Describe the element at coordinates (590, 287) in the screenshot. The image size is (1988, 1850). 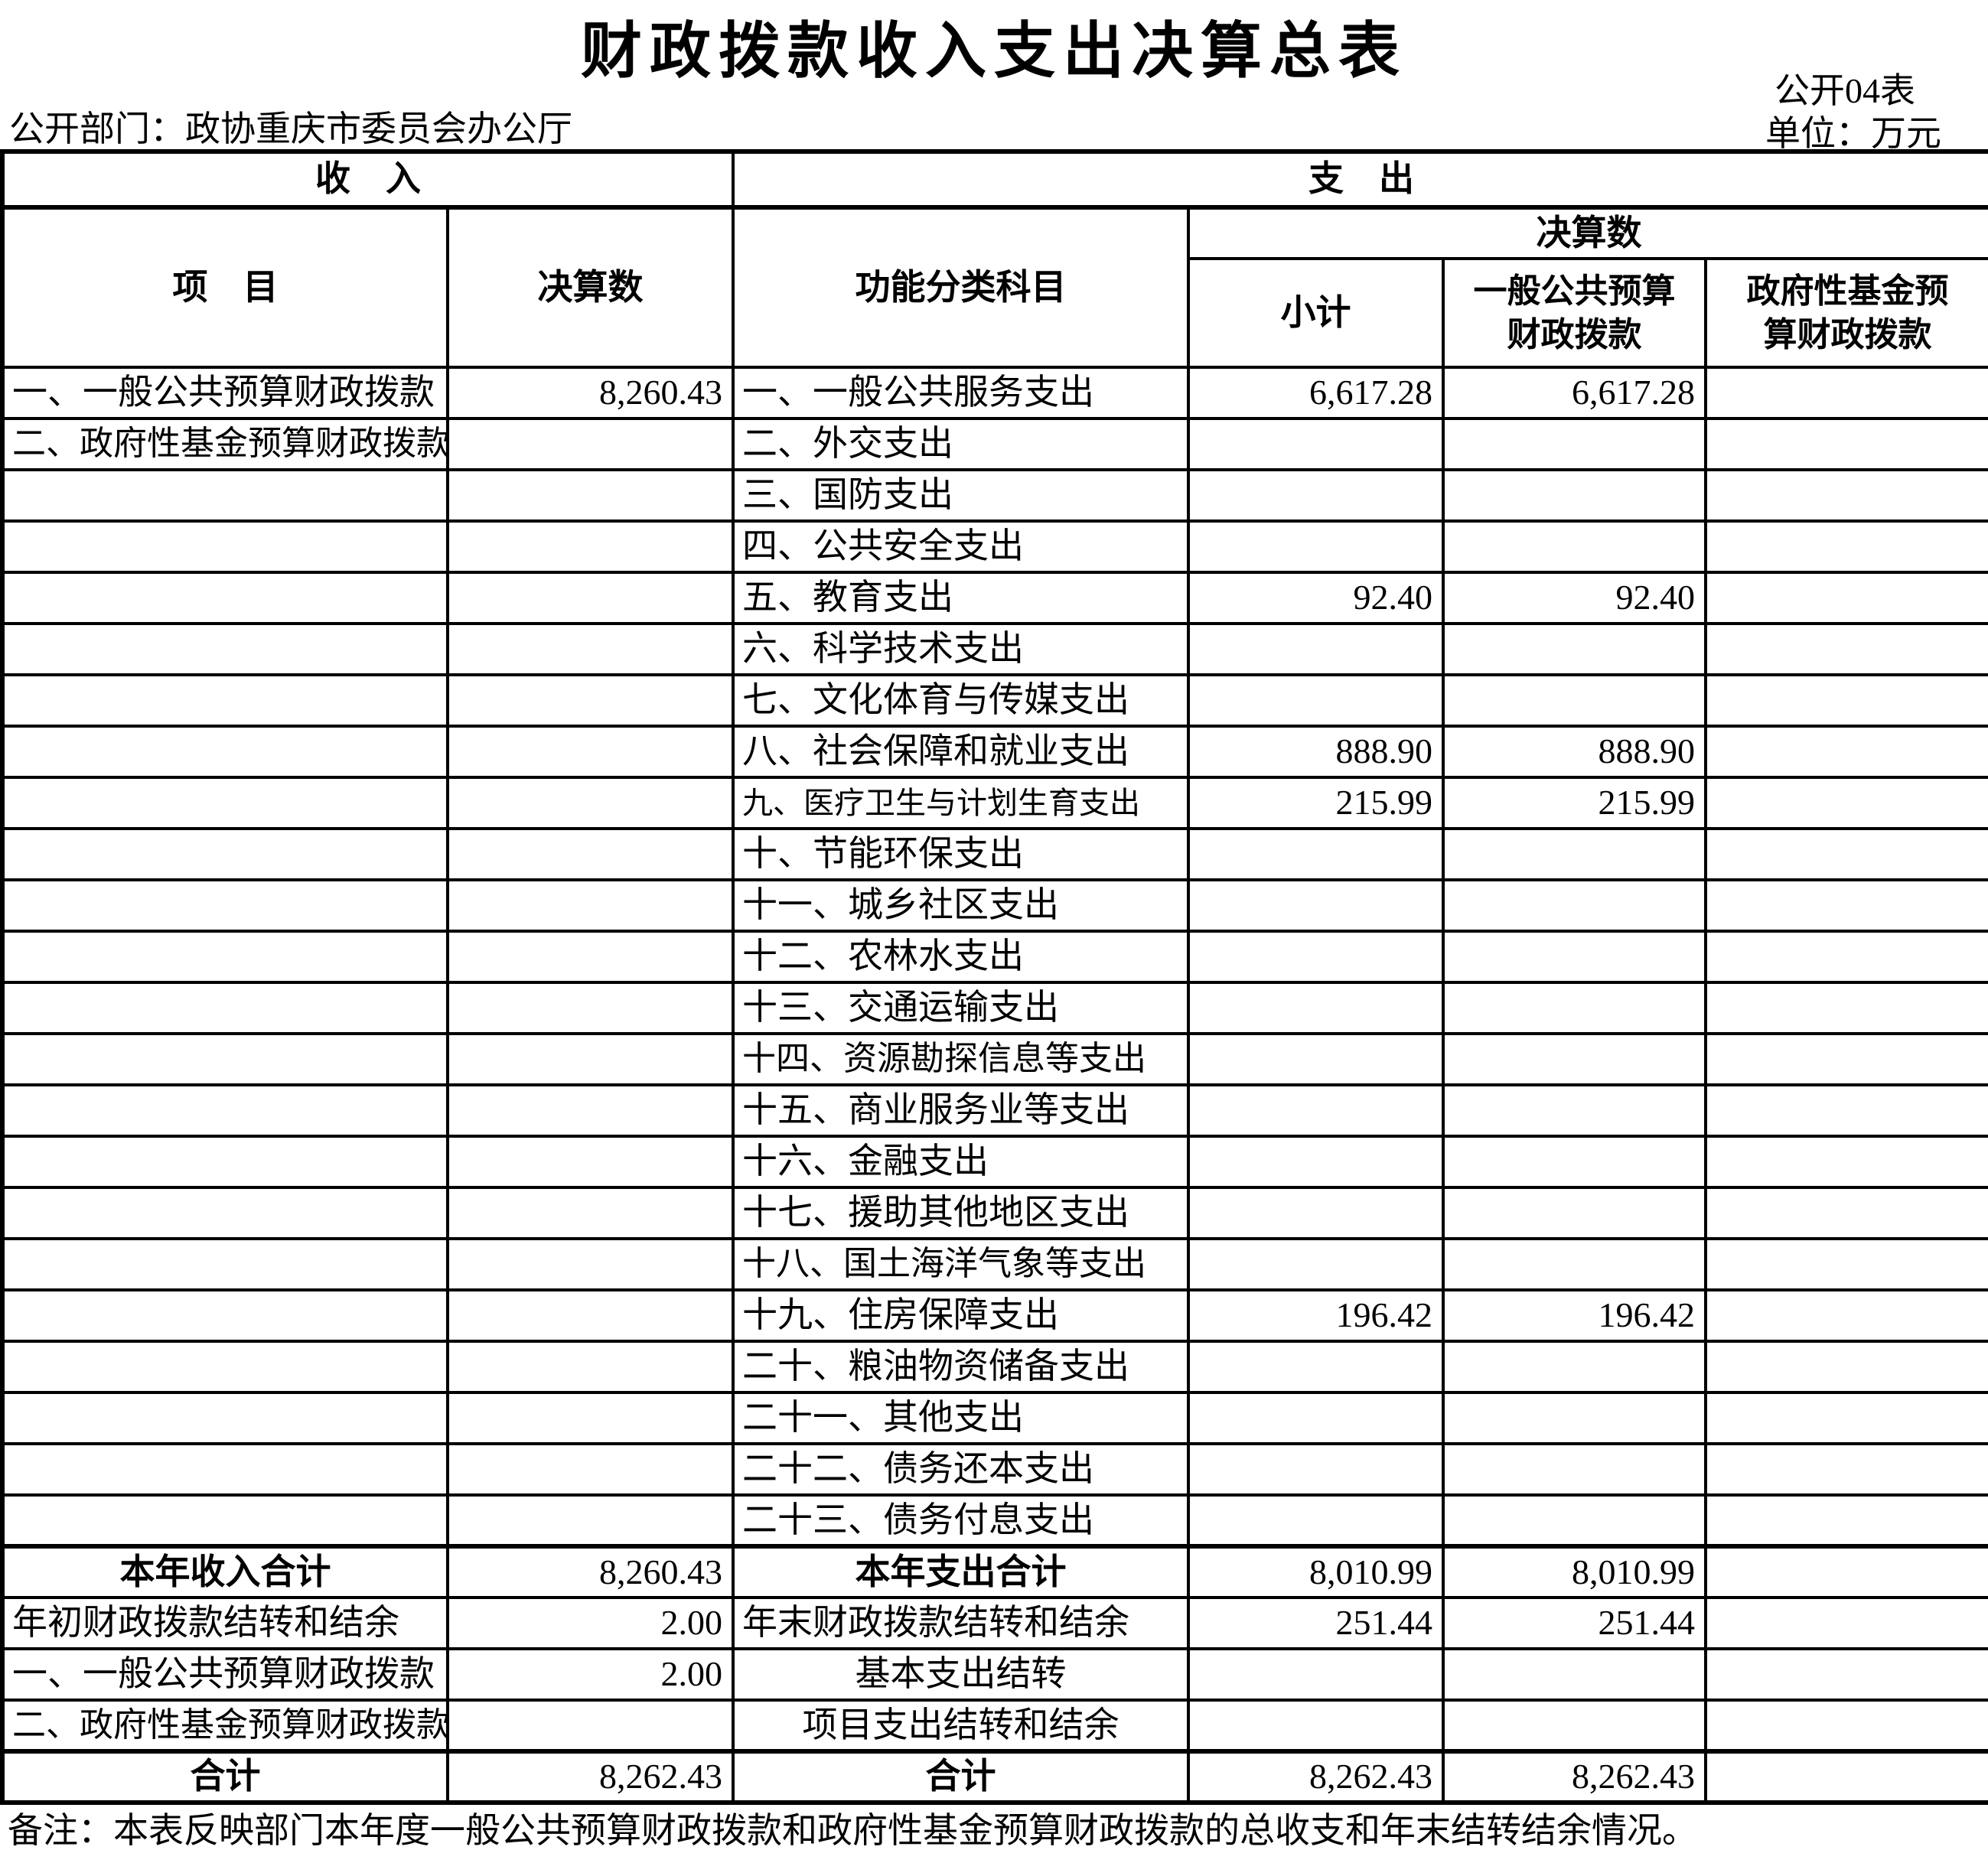
I see `income-final-accounts-header: 决算数` at that location.